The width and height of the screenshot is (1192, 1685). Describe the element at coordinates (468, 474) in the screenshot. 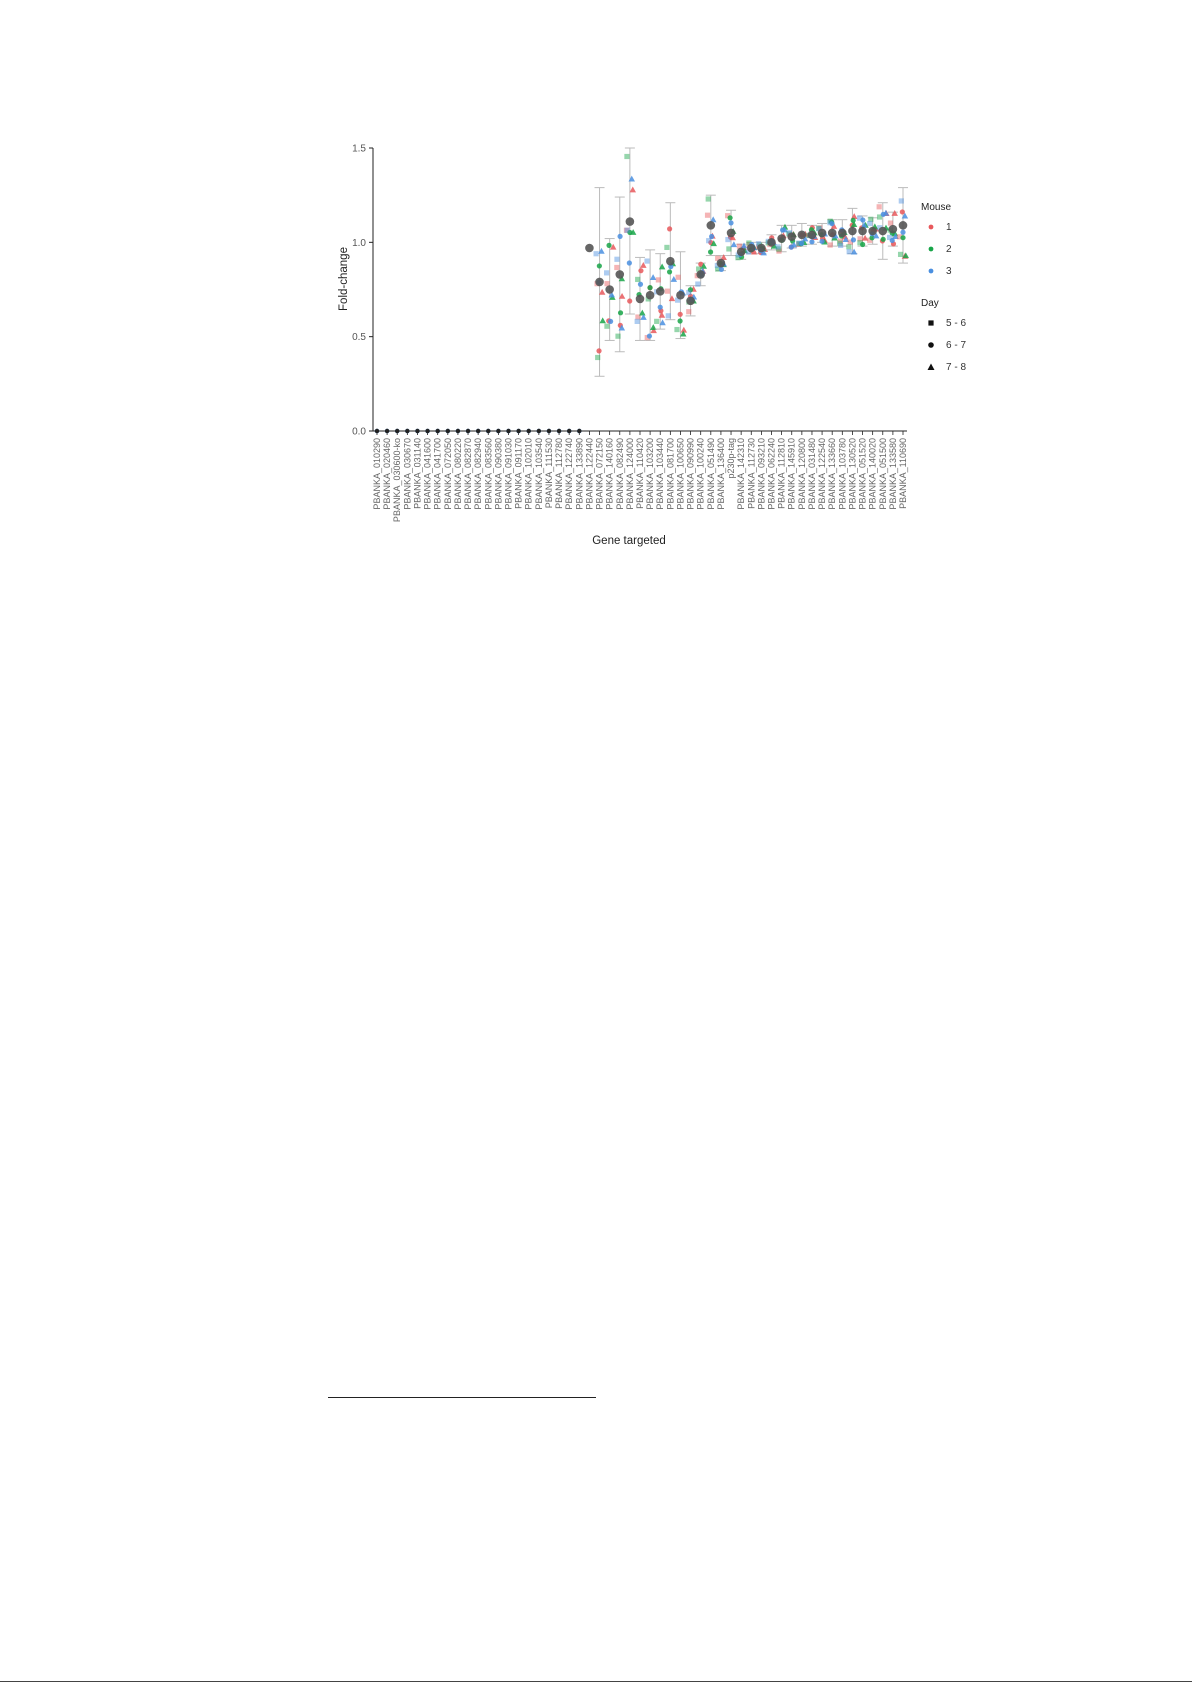

I see `x-tick-label: PBANKA_082870` at that location.